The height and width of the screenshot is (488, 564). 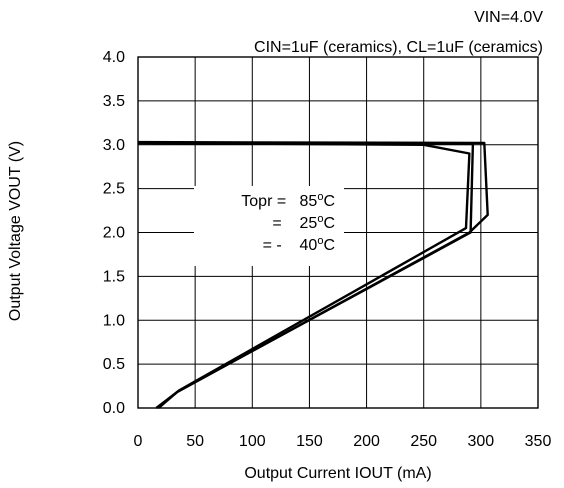 I want to click on legend-background, so click(x=269, y=226).